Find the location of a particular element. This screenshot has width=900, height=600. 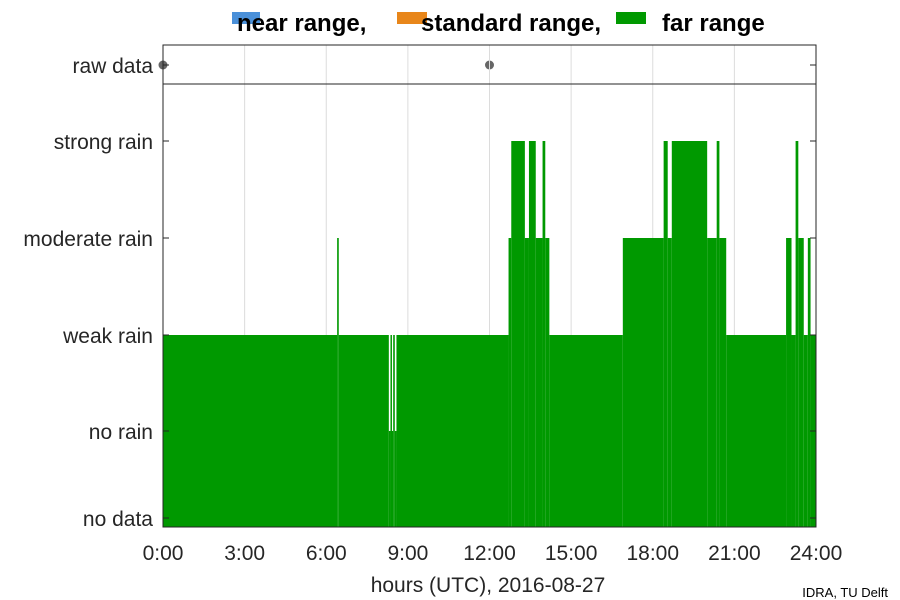

x-tick-label: 21:00 is located at coordinates (734, 553).